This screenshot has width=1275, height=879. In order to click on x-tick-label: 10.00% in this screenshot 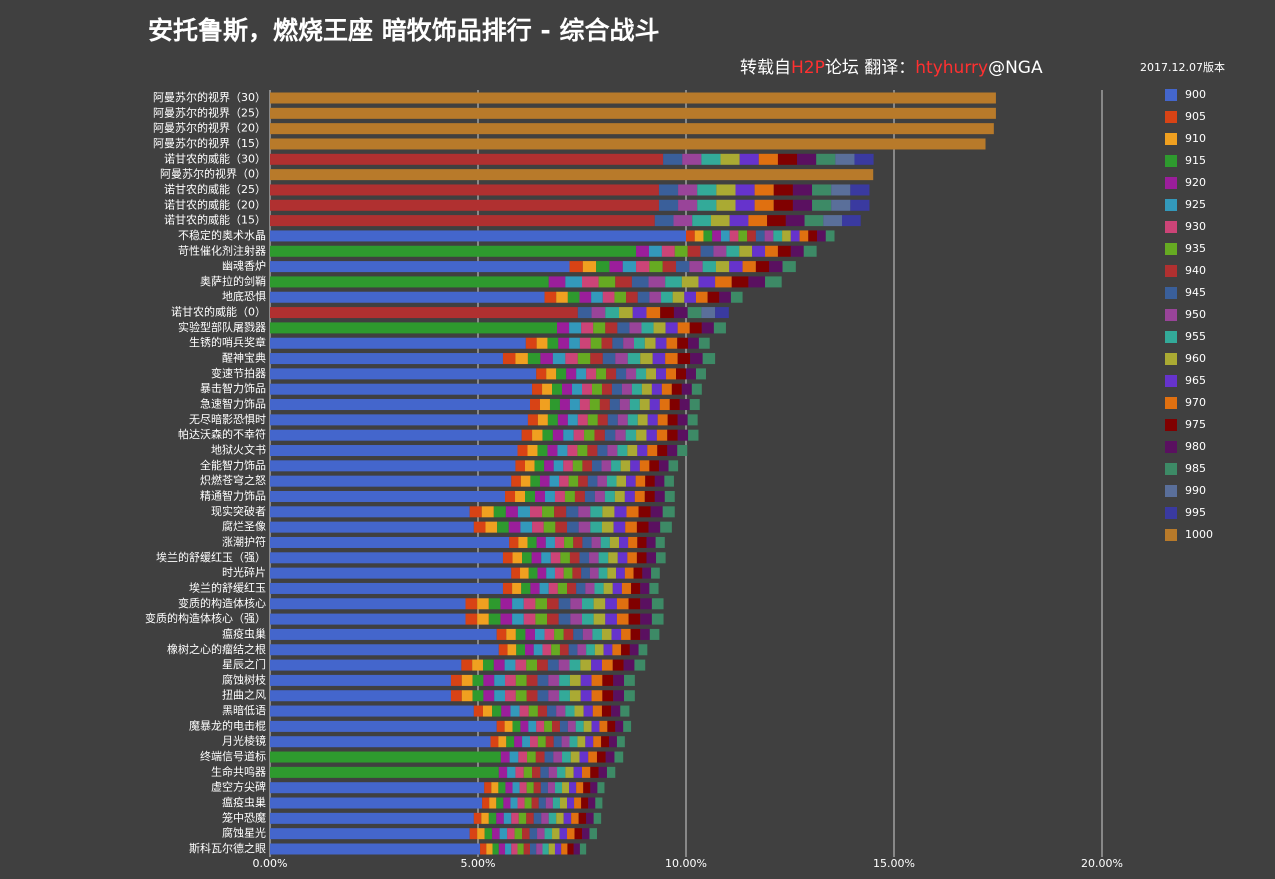, I will do `click(686, 863)`.